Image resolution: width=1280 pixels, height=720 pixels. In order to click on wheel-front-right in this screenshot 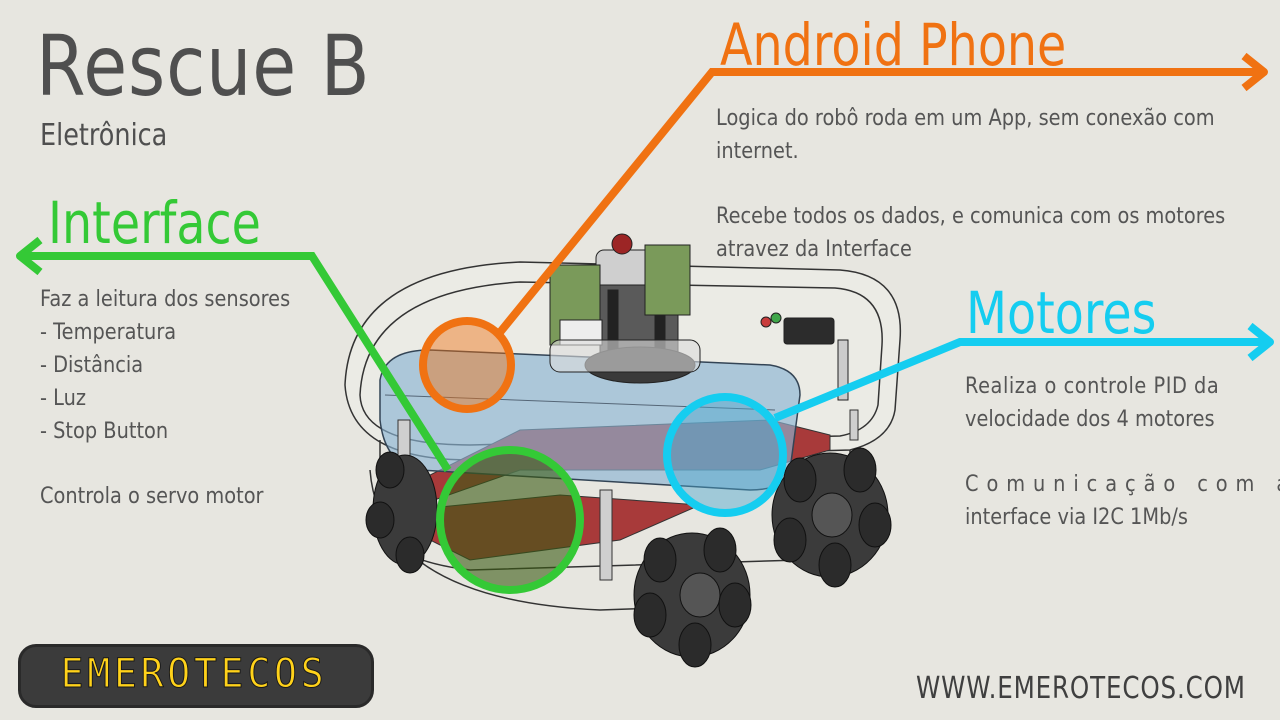, I will do `click(831, 517)`.